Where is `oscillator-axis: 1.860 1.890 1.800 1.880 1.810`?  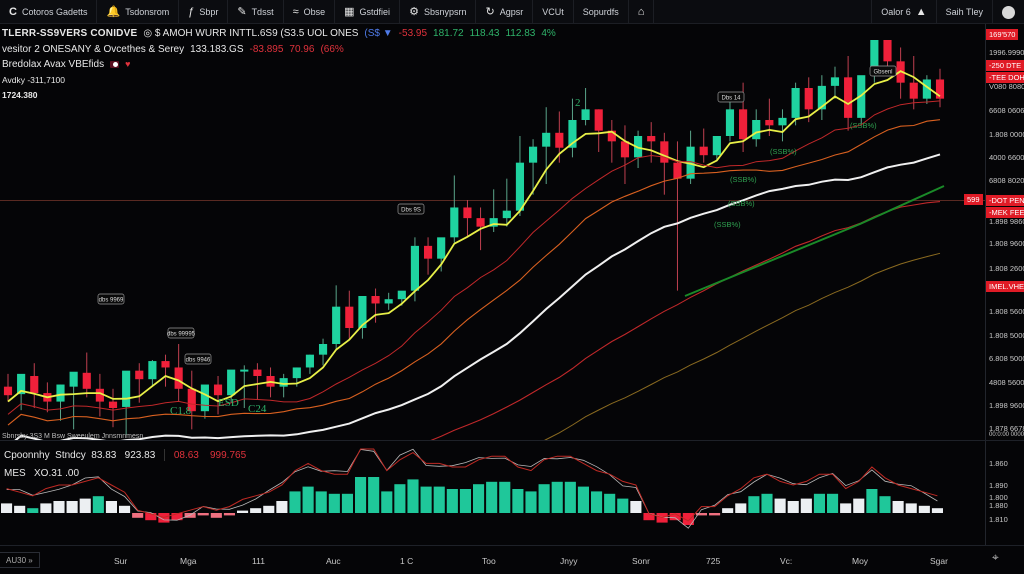 oscillator-axis: 1.860 1.890 1.800 1.880 1.810 is located at coordinates (1004, 493).